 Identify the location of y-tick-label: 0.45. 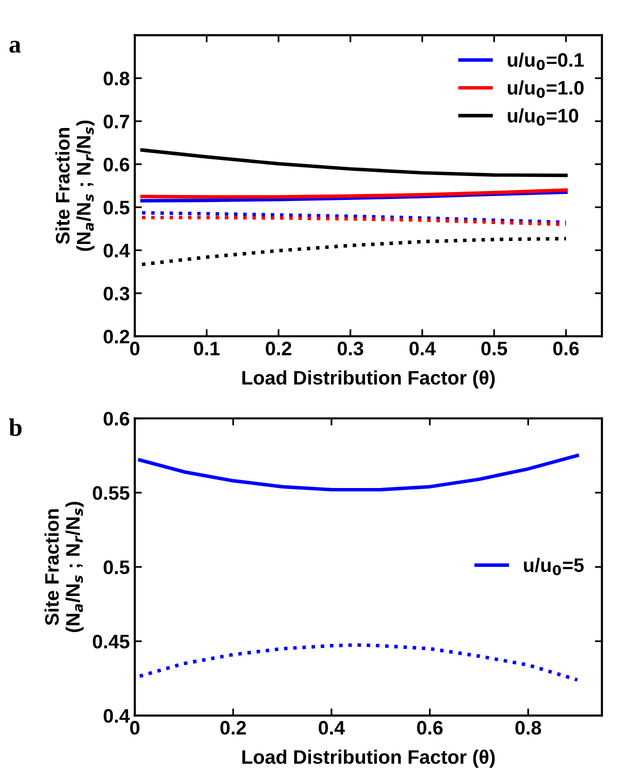
(111, 641).